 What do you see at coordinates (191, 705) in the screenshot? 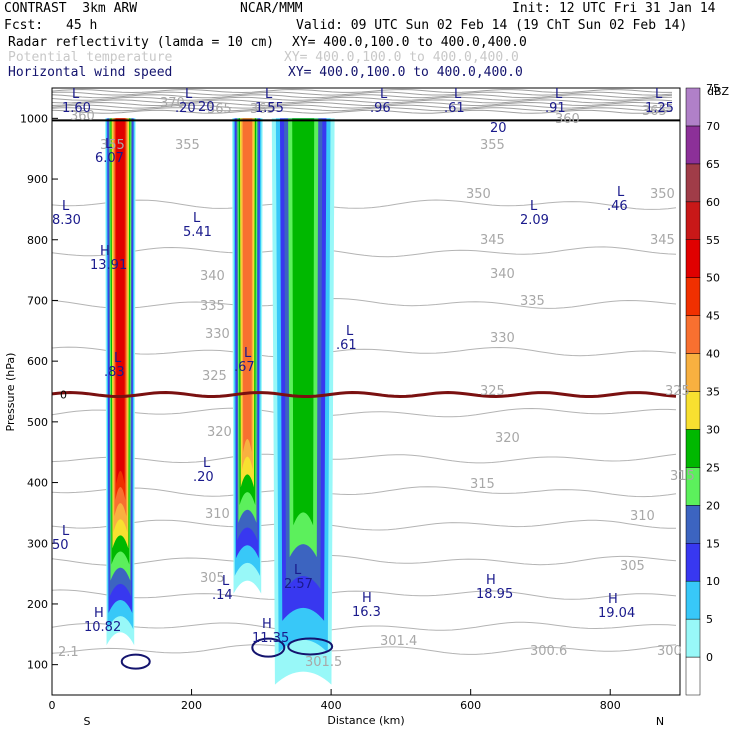
I see `x-tick-label: 200` at bounding box center [191, 705].